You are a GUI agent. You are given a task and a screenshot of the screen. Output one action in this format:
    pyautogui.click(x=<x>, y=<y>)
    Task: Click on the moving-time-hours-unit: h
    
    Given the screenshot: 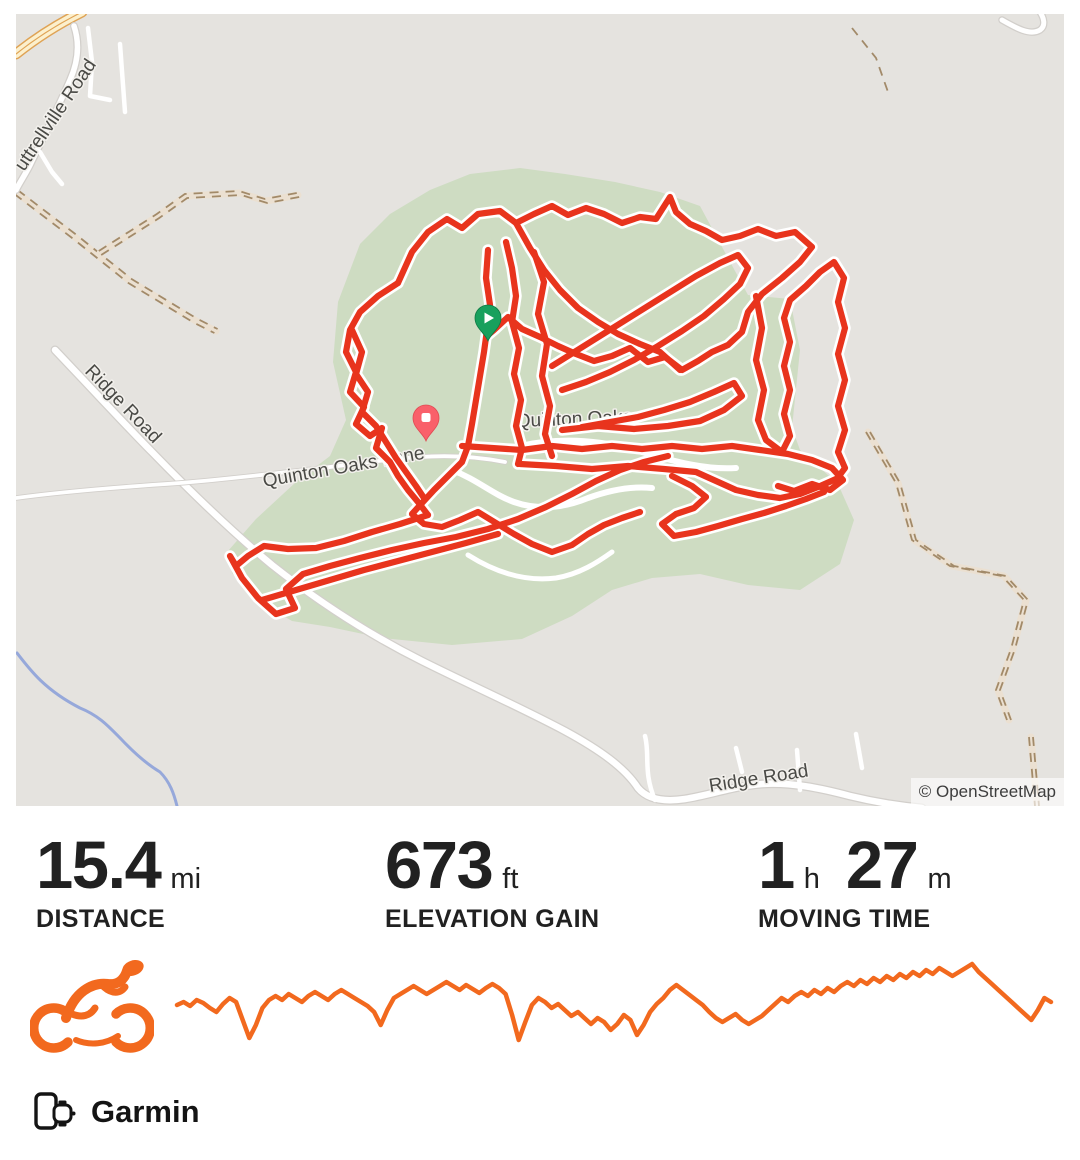 What is the action you would take?
    pyautogui.click(x=811, y=879)
    